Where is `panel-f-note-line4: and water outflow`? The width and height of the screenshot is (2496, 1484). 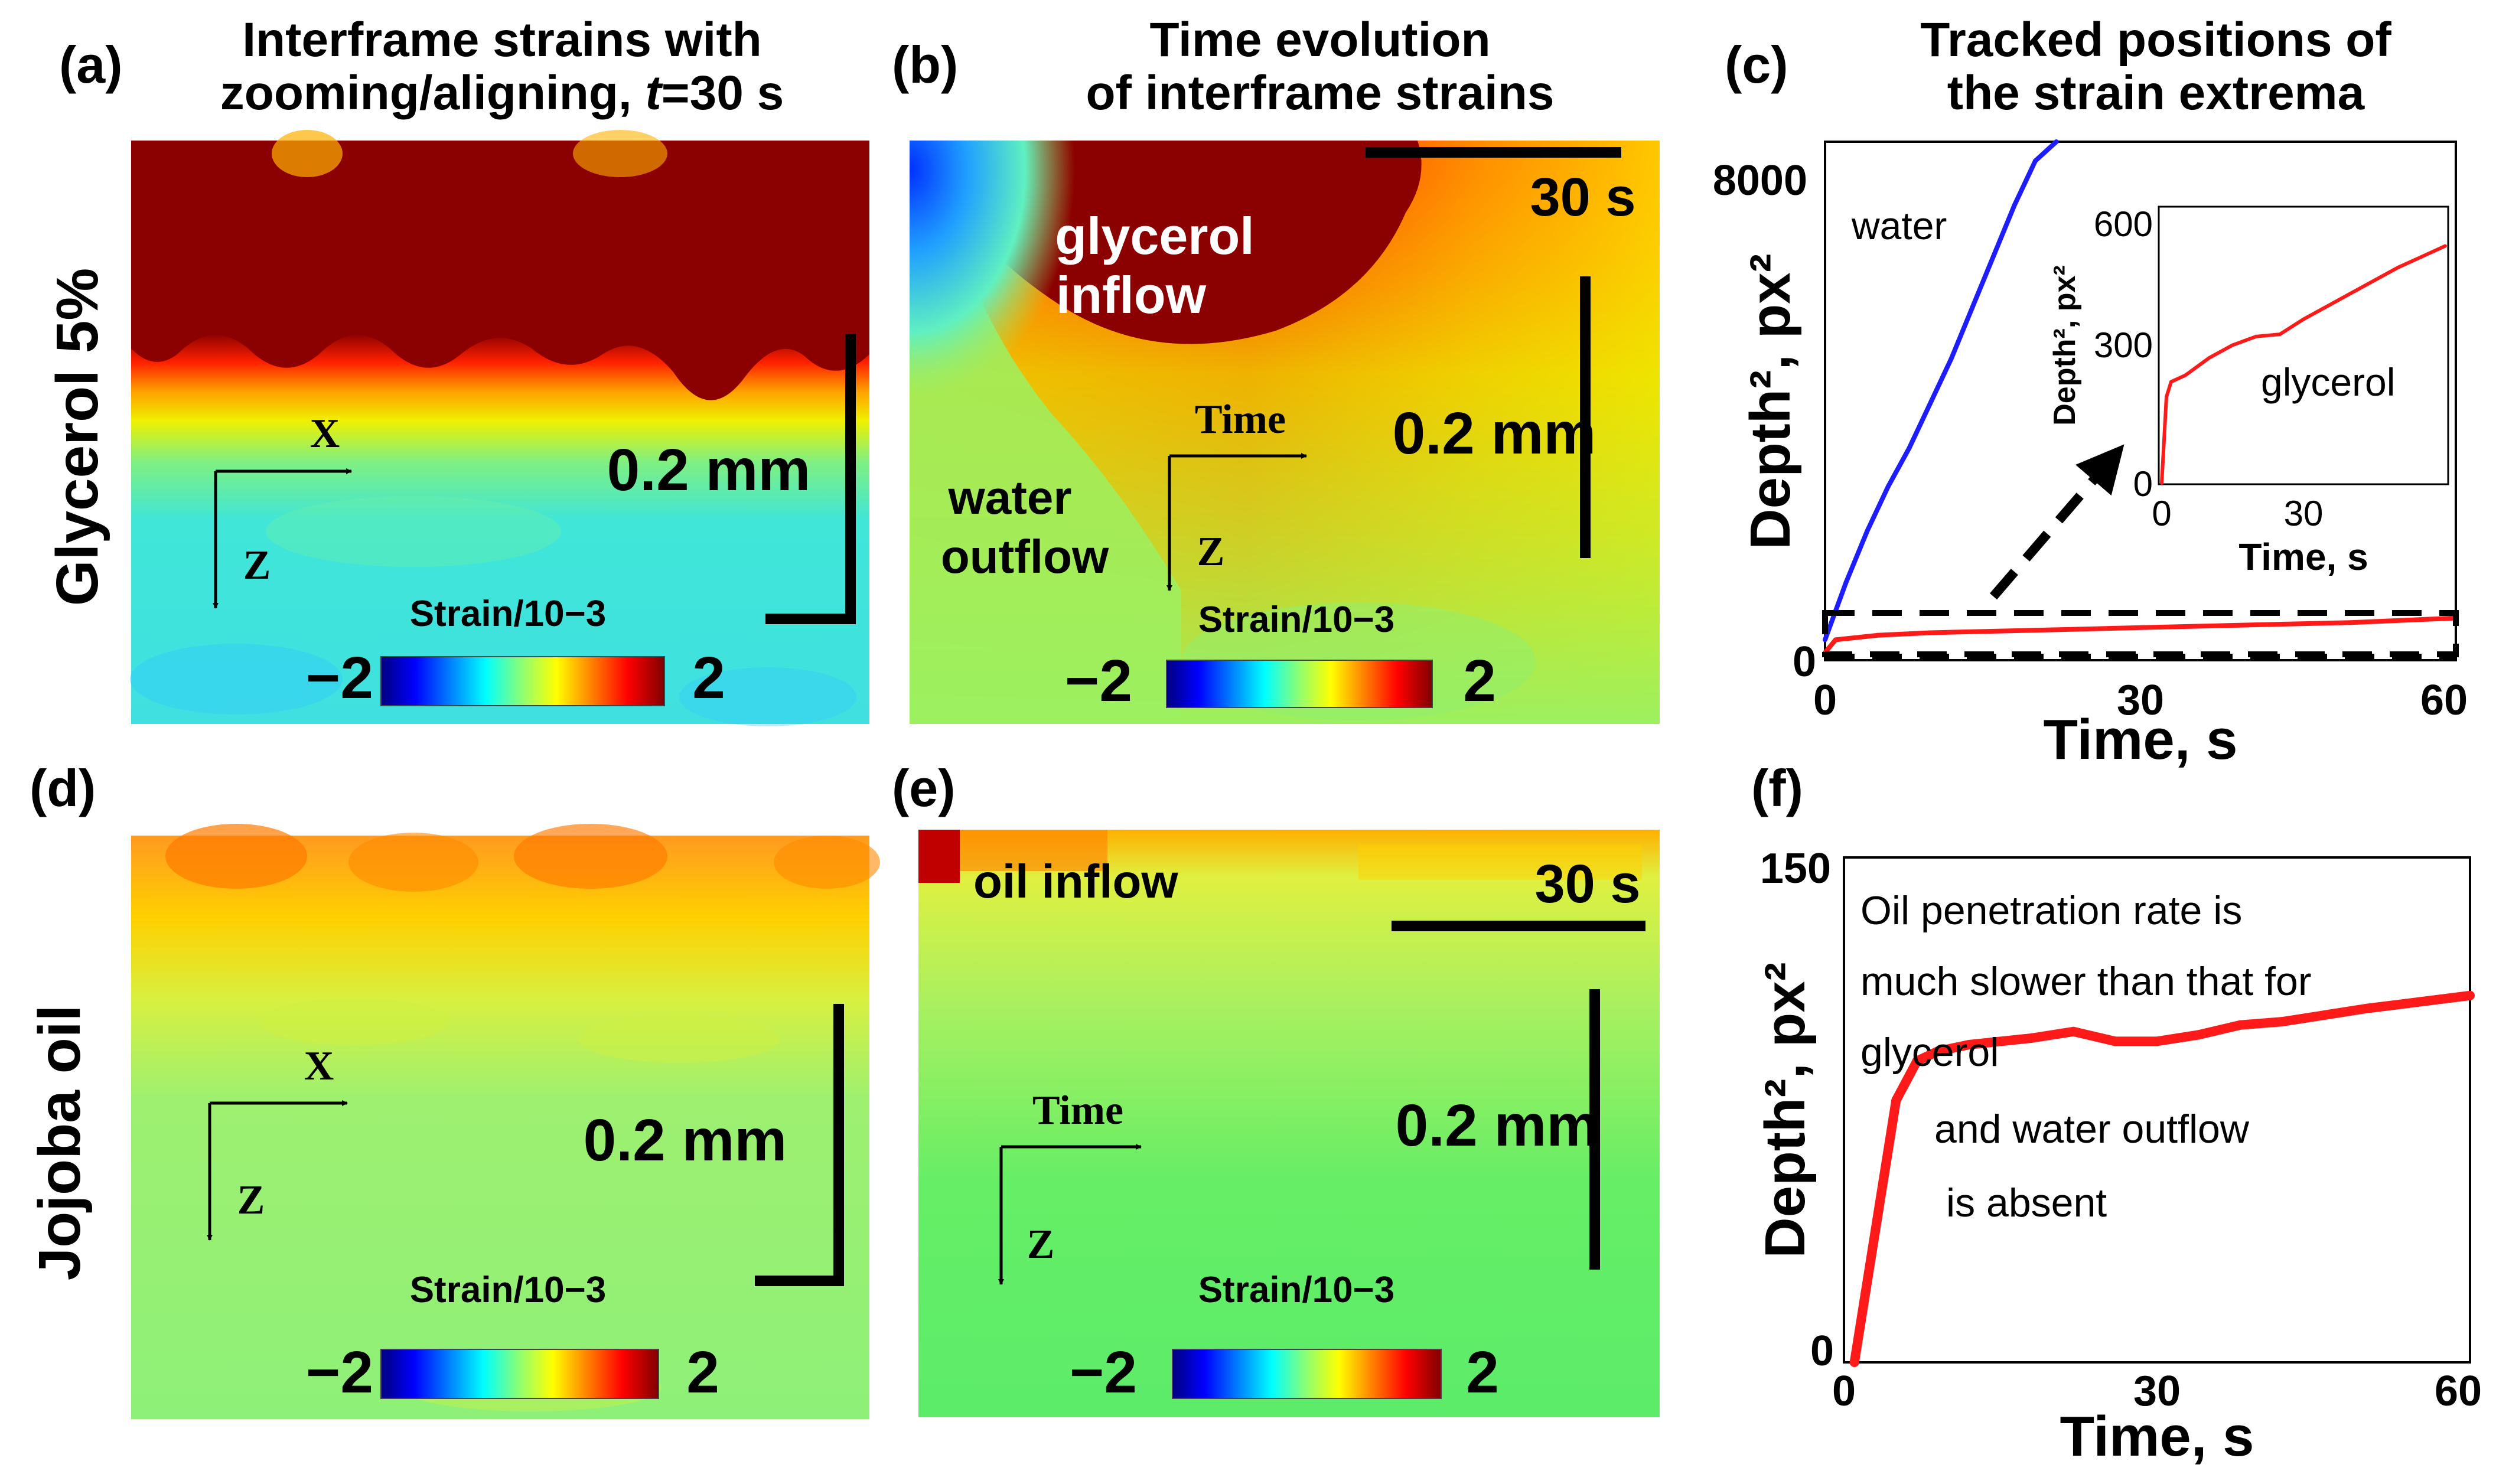
panel-f-note-line4: and water outflow is located at coordinates (2092, 1129).